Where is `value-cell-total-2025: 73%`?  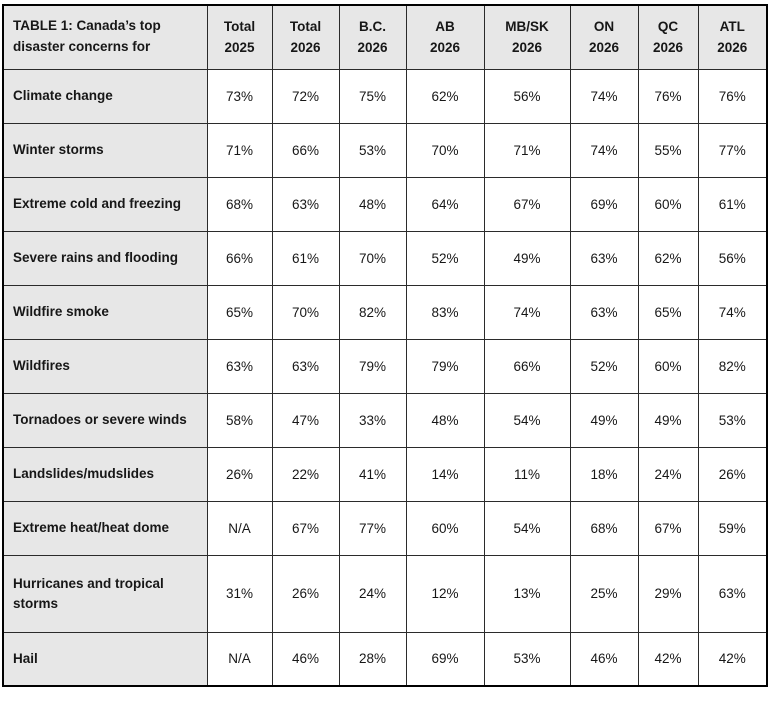 value-cell-total-2025: 73% is located at coordinates (239, 96).